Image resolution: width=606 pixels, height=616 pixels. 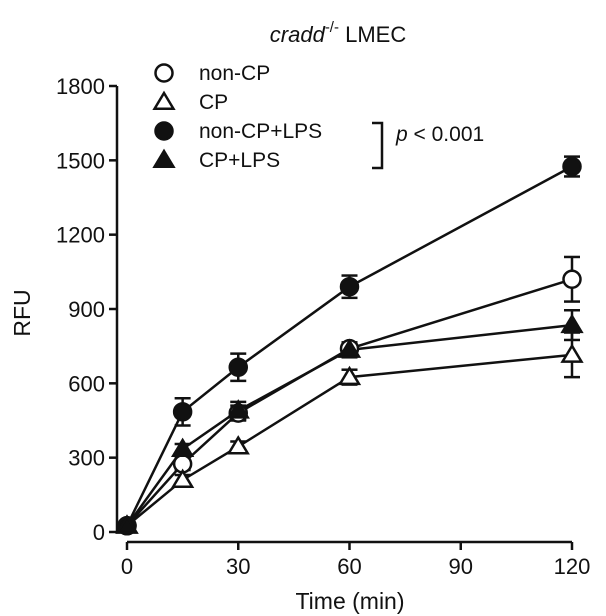 What do you see at coordinates (86, 383) in the screenshot?
I see `y-tick-label: 600` at bounding box center [86, 383].